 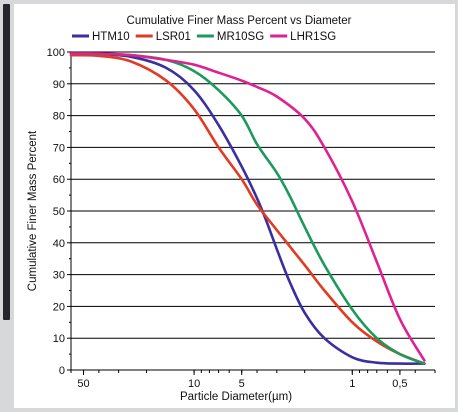 What do you see at coordinates (242, 384) in the screenshot?
I see `x-tick-label: 5` at bounding box center [242, 384].